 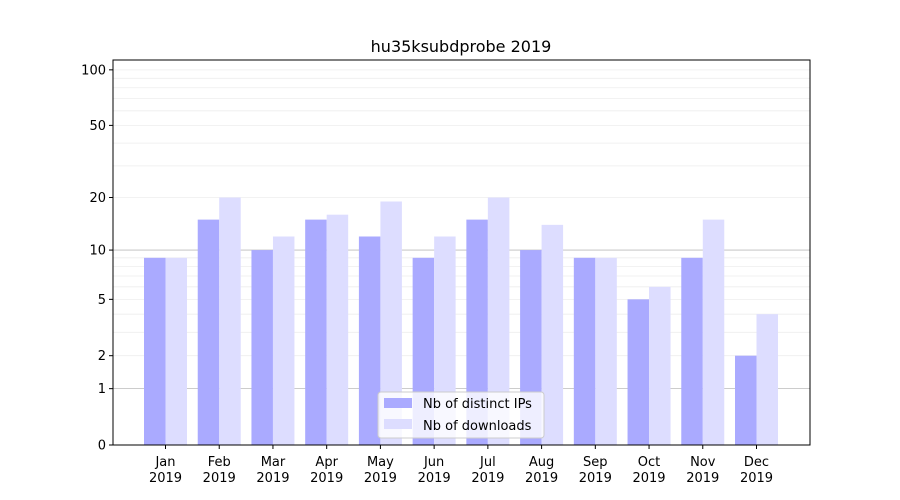 What do you see at coordinates (326, 462) in the screenshot?
I see `x-tick-label: Apr` at bounding box center [326, 462].